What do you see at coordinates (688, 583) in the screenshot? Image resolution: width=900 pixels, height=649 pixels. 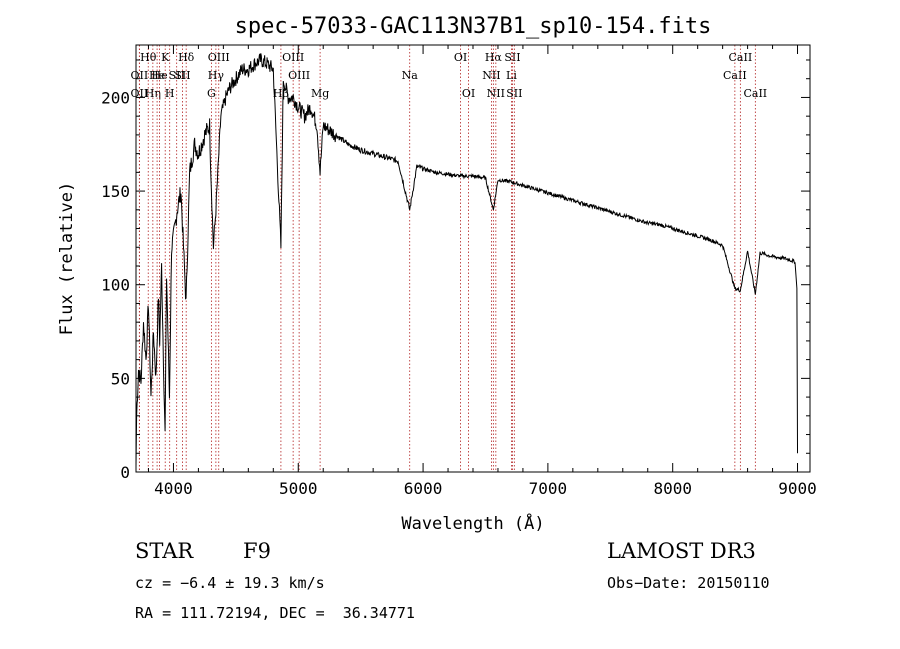 I see `observation-date: Obs−Date: 20150110` at bounding box center [688, 583].